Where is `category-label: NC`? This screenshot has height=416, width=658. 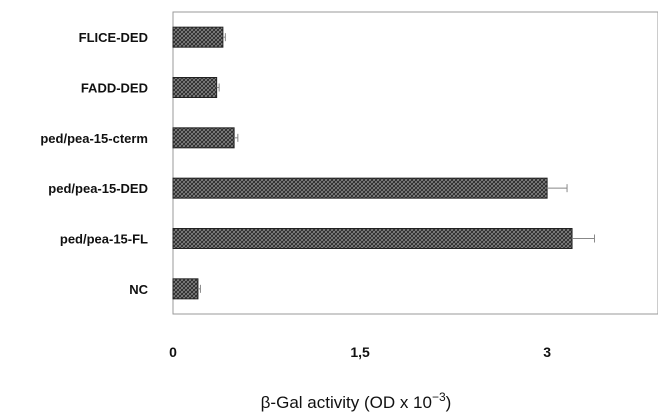 category-label: NC is located at coordinates (138, 289).